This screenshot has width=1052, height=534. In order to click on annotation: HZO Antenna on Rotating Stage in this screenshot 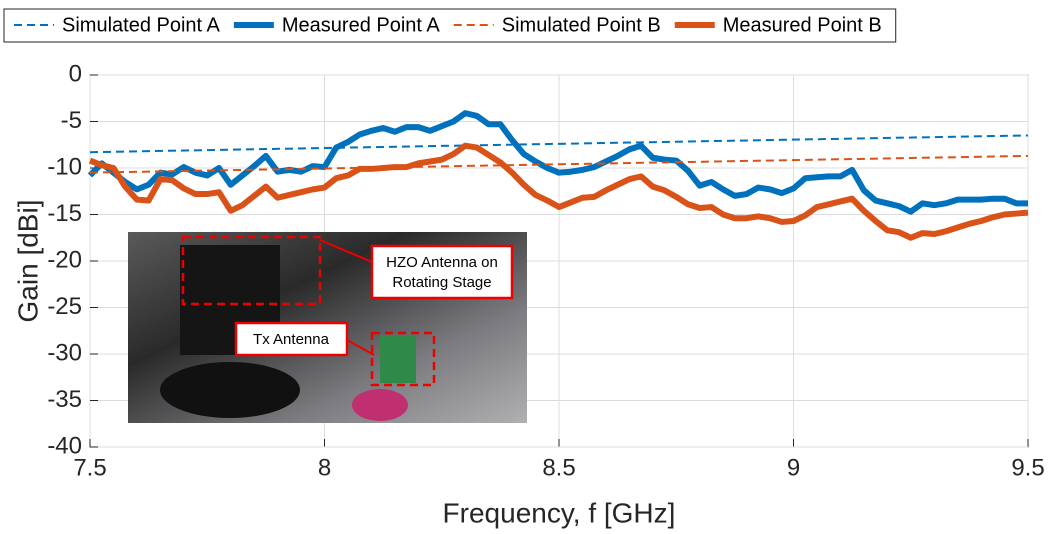, I will do `click(442, 272)`.